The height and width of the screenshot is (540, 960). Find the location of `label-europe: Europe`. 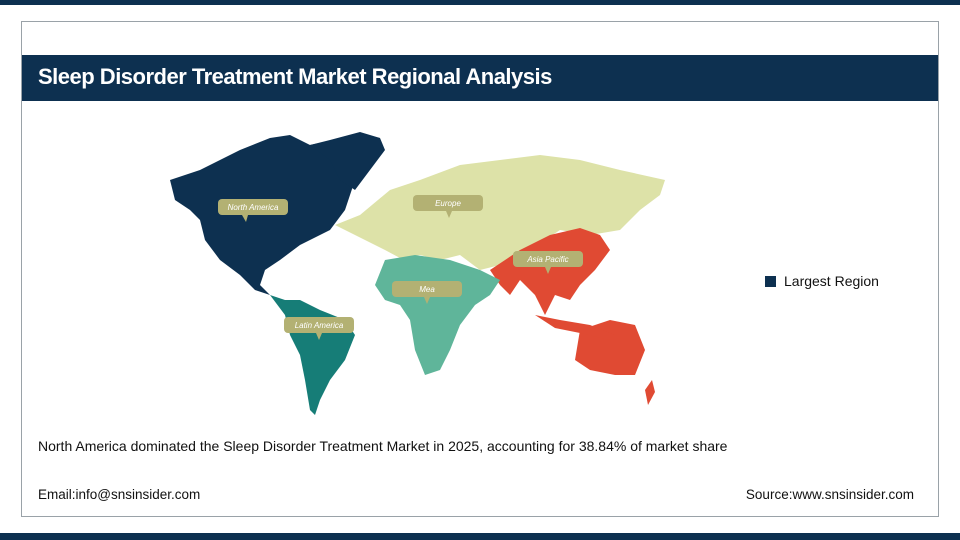

label-europe: Europe is located at coordinates (448, 206).